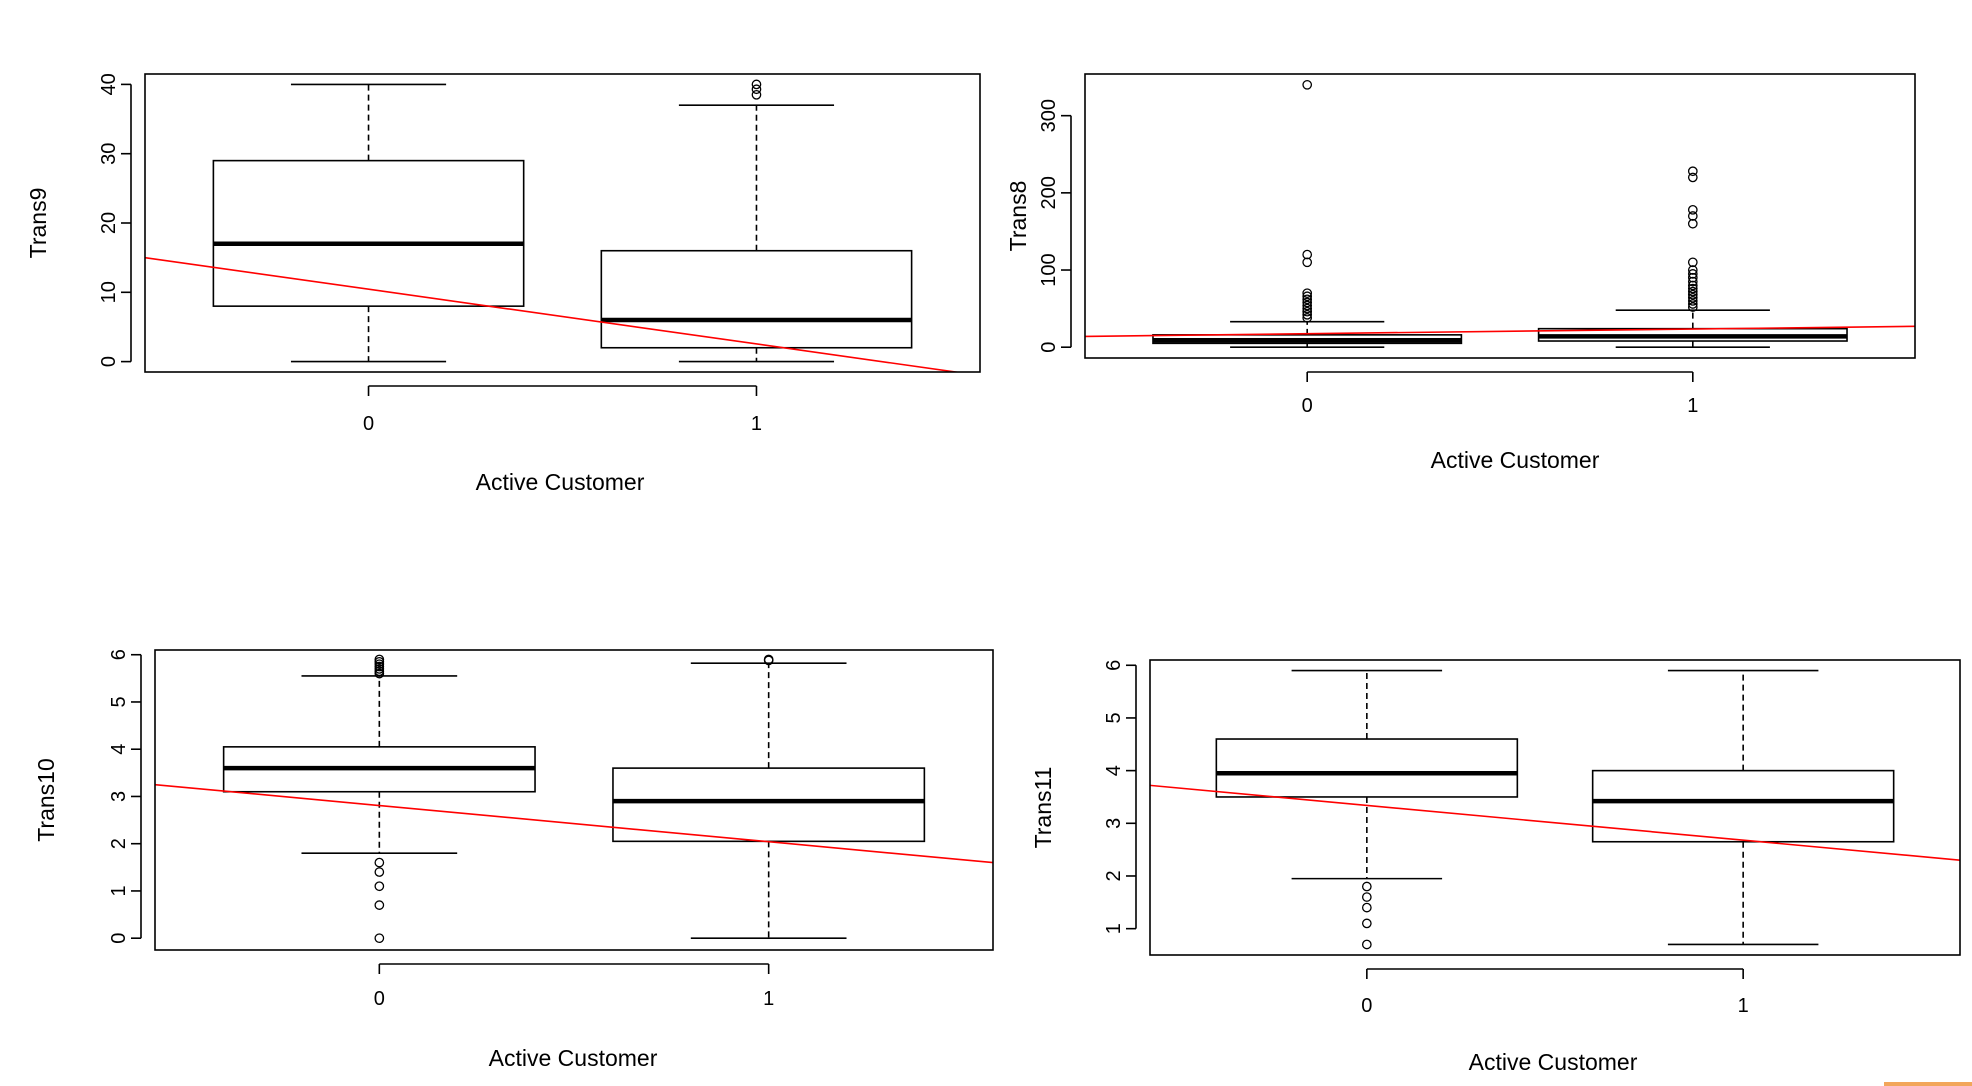 This screenshot has width=1972, height=1086. What do you see at coordinates (38, 223) in the screenshot?
I see `y-axis-title: Trans9` at bounding box center [38, 223].